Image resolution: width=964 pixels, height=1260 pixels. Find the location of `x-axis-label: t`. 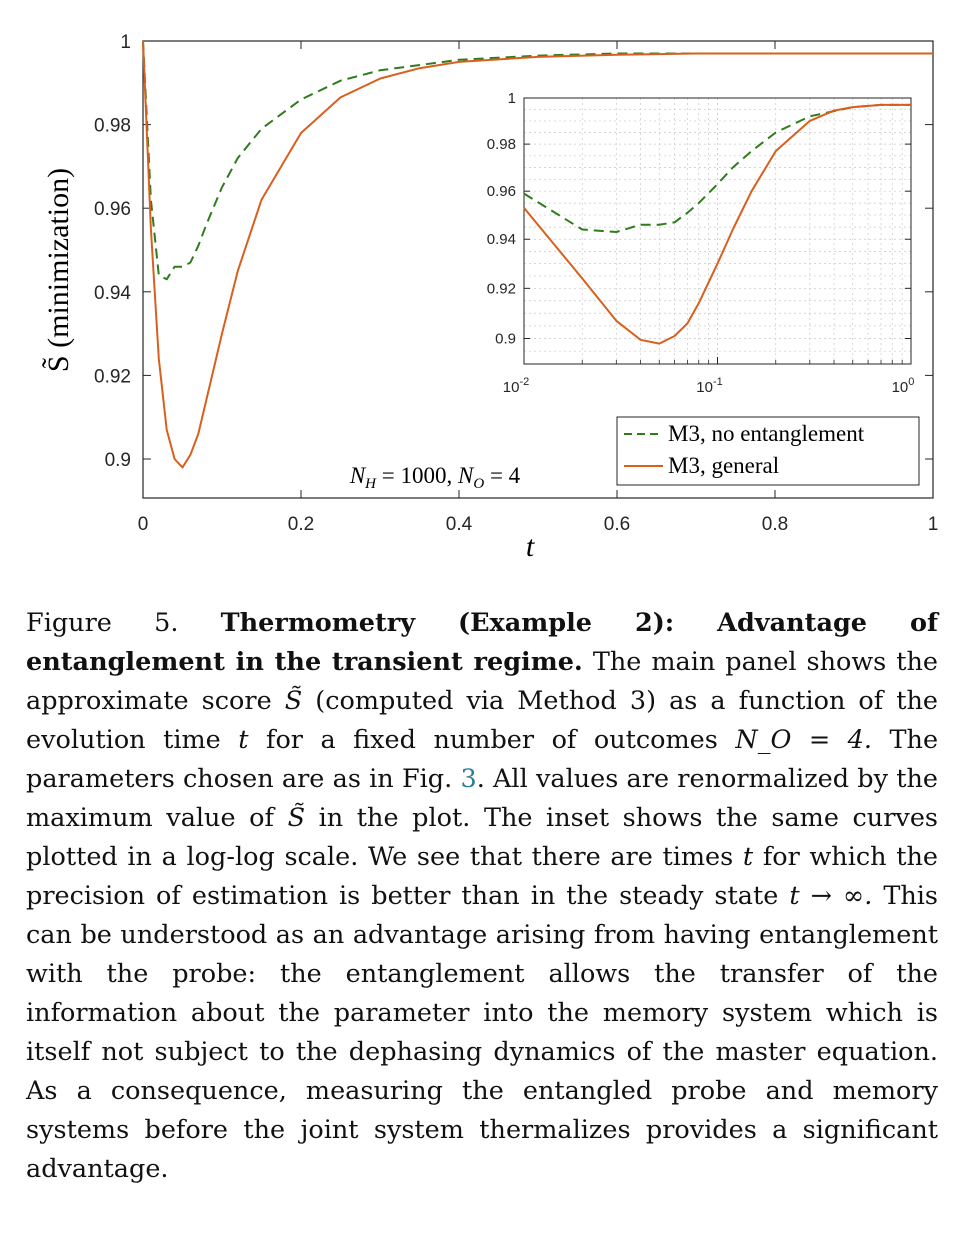

x-axis-label: t is located at coordinates (530, 546).